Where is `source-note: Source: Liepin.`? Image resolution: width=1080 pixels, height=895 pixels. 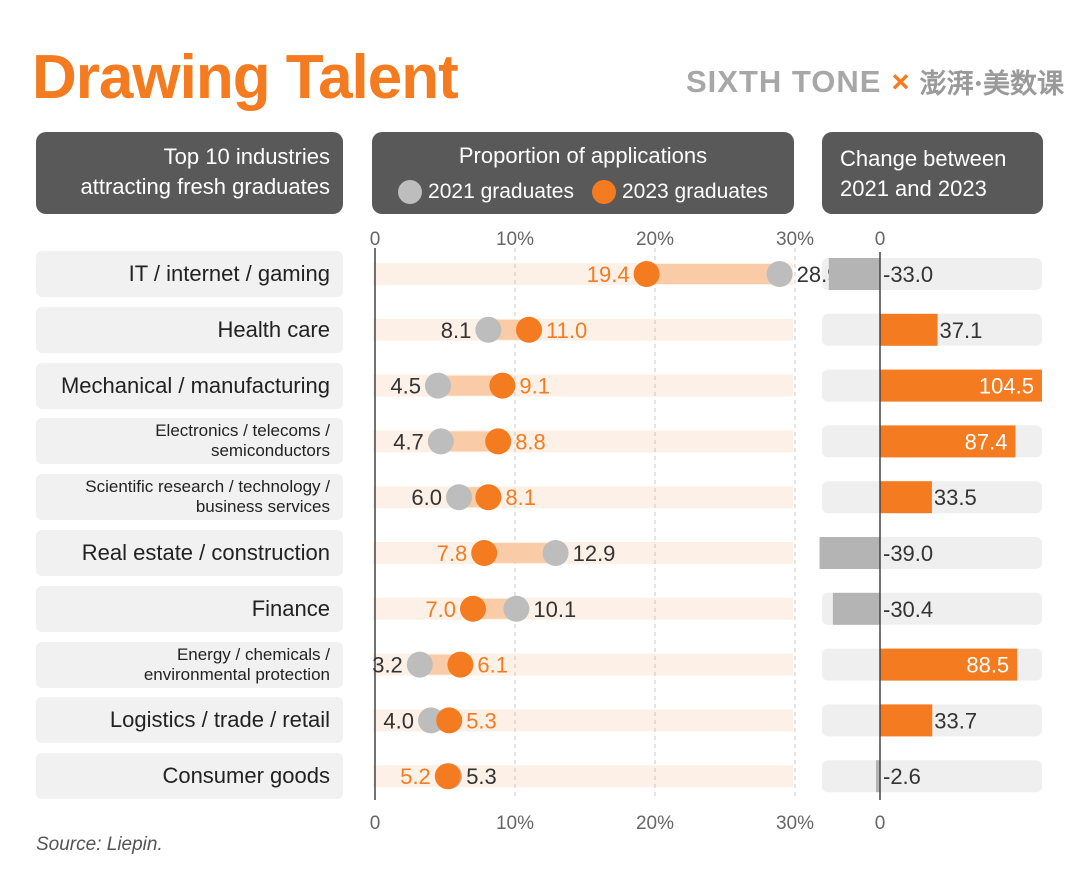 source-note: Source: Liepin. is located at coordinates (99, 844).